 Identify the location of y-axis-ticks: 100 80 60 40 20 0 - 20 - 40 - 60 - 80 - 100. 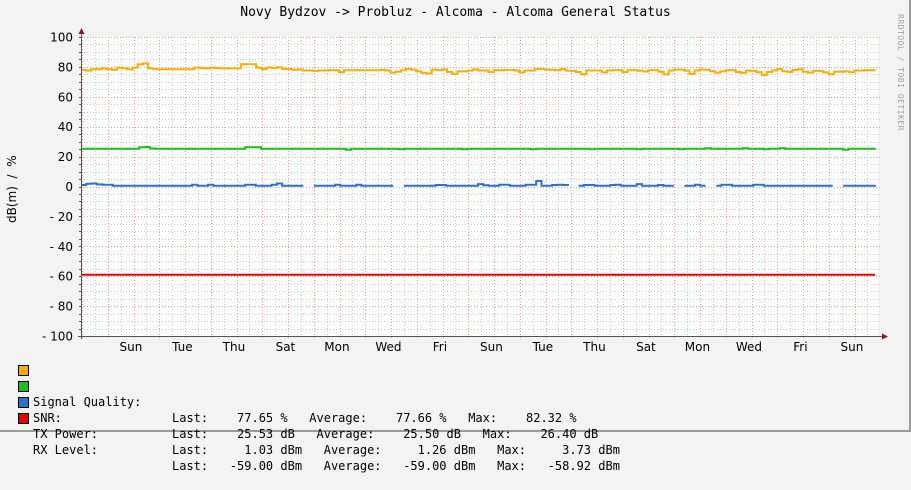
(57, 187).